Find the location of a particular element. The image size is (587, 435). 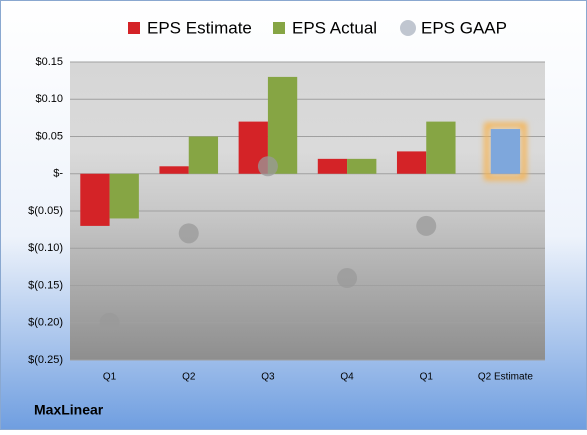

y-tick-label: $(0.05) is located at coordinates (45, 211).